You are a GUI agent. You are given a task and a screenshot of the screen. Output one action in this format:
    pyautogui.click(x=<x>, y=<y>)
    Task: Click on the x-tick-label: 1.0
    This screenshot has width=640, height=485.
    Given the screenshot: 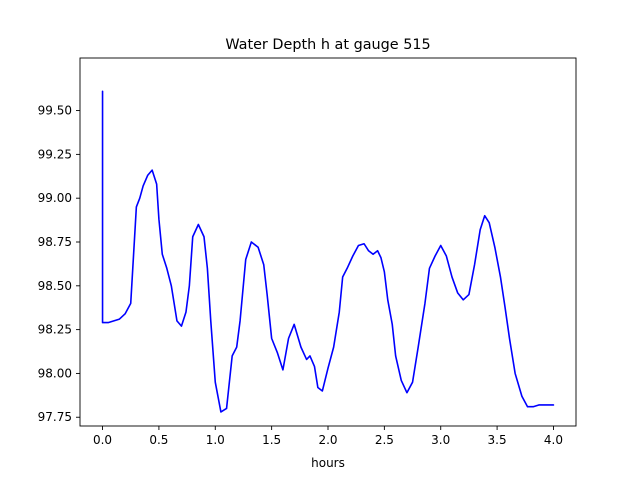 What is the action you would take?
    pyautogui.click(x=215, y=440)
    